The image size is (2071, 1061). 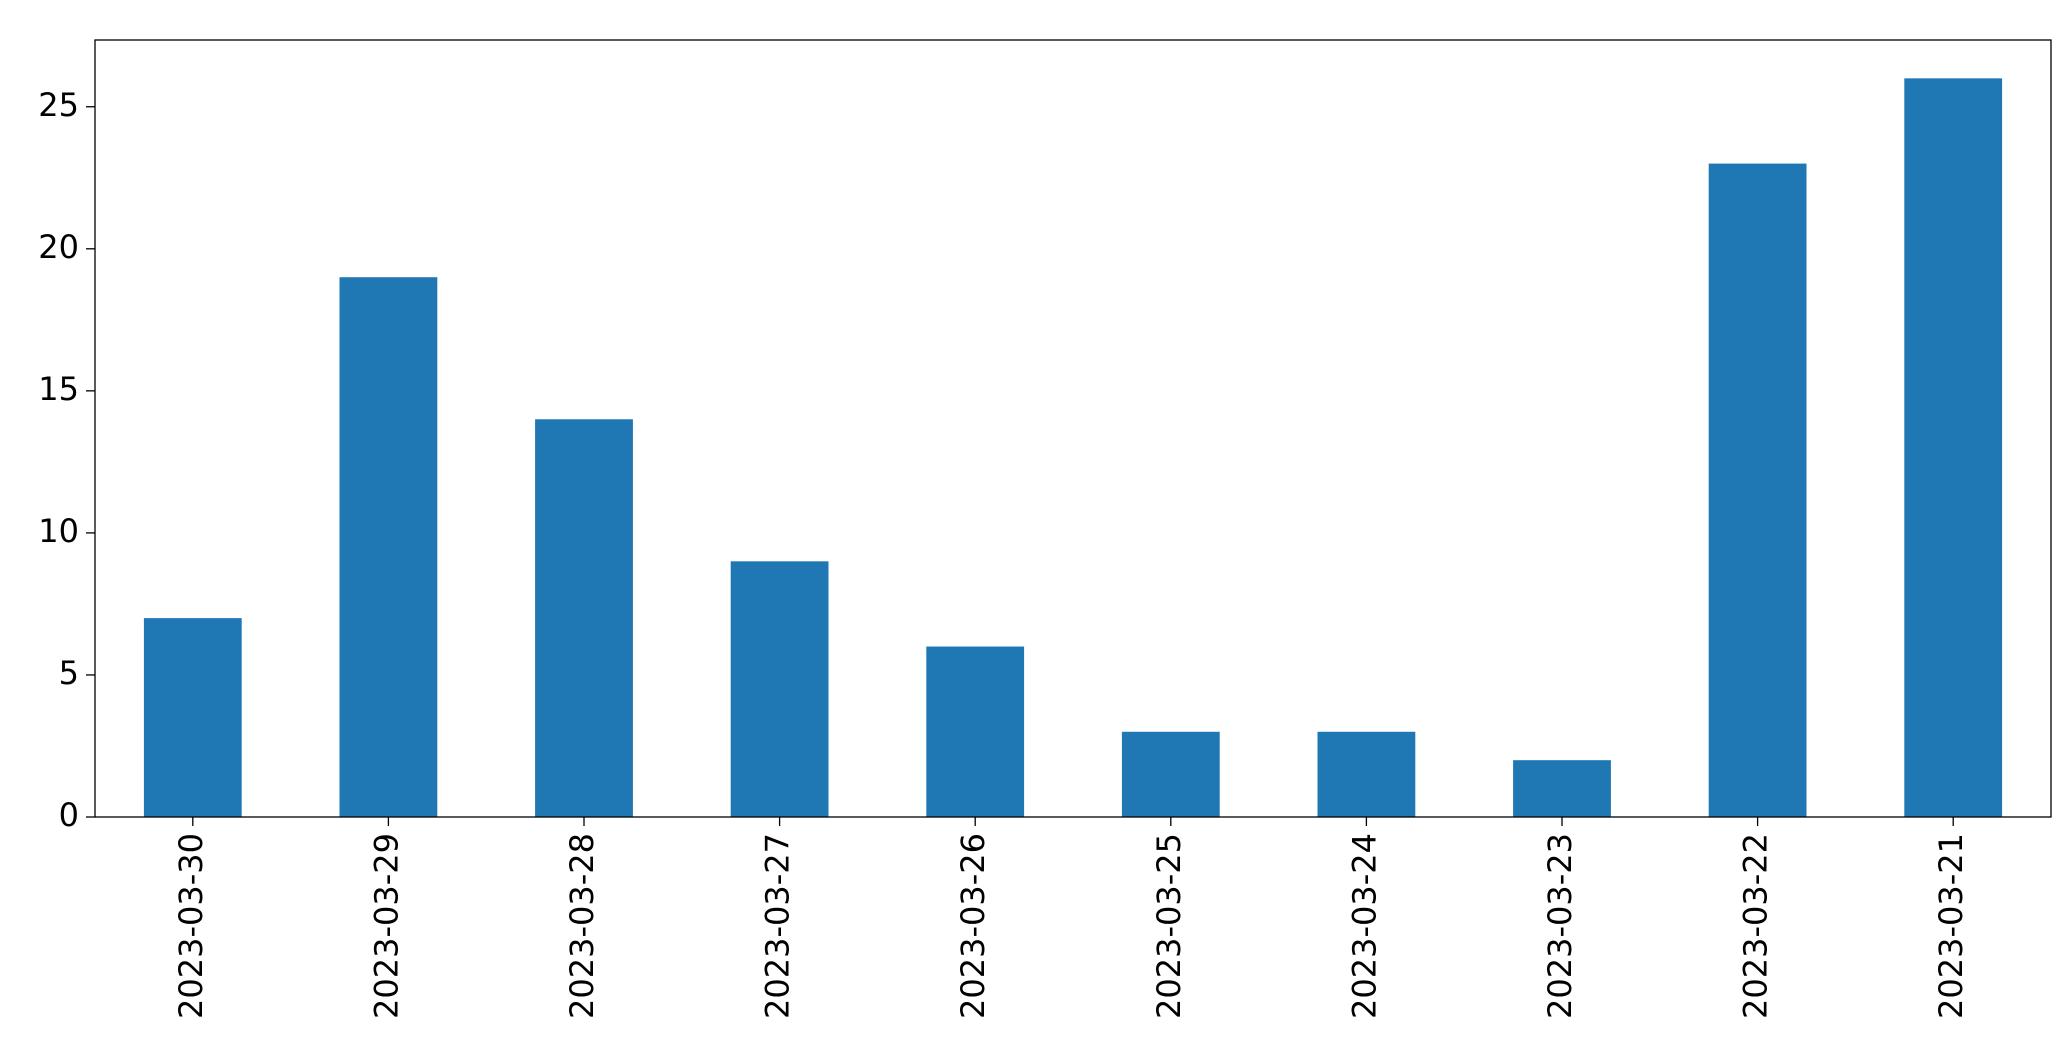 I want to click on y-tick-label: 20, so click(x=58, y=247).